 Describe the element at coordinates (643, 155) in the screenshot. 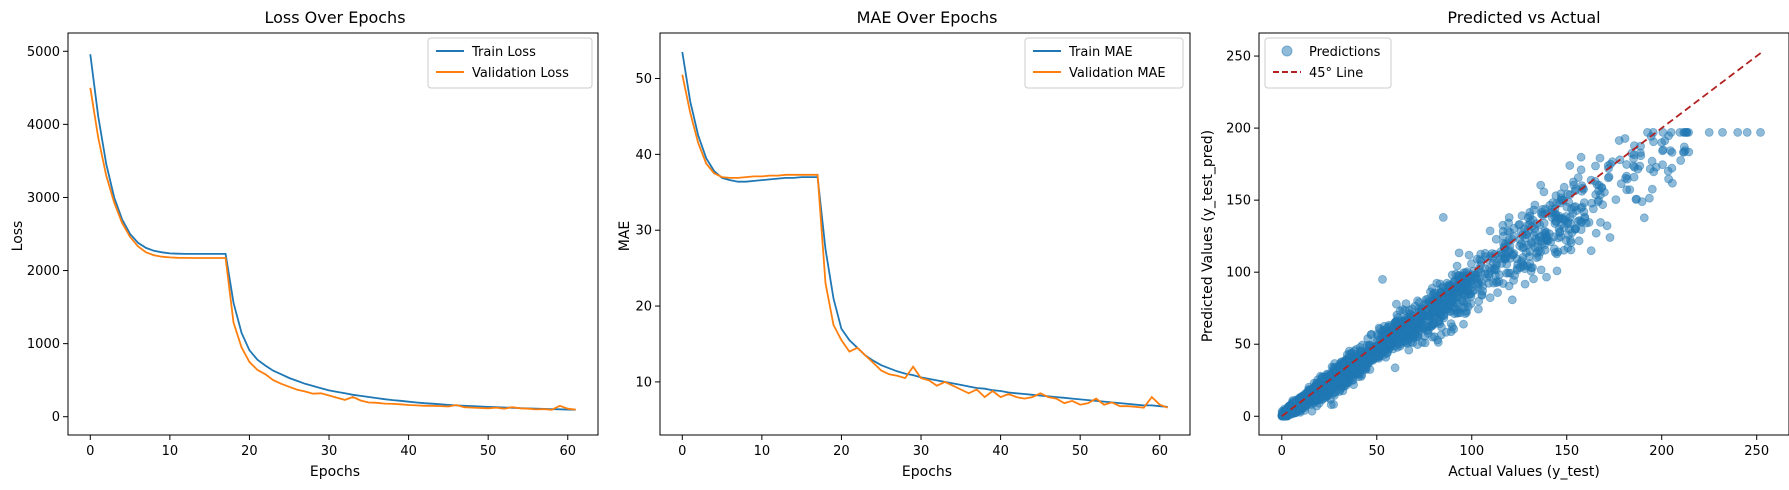

I see `y-tick-label: 40` at that location.